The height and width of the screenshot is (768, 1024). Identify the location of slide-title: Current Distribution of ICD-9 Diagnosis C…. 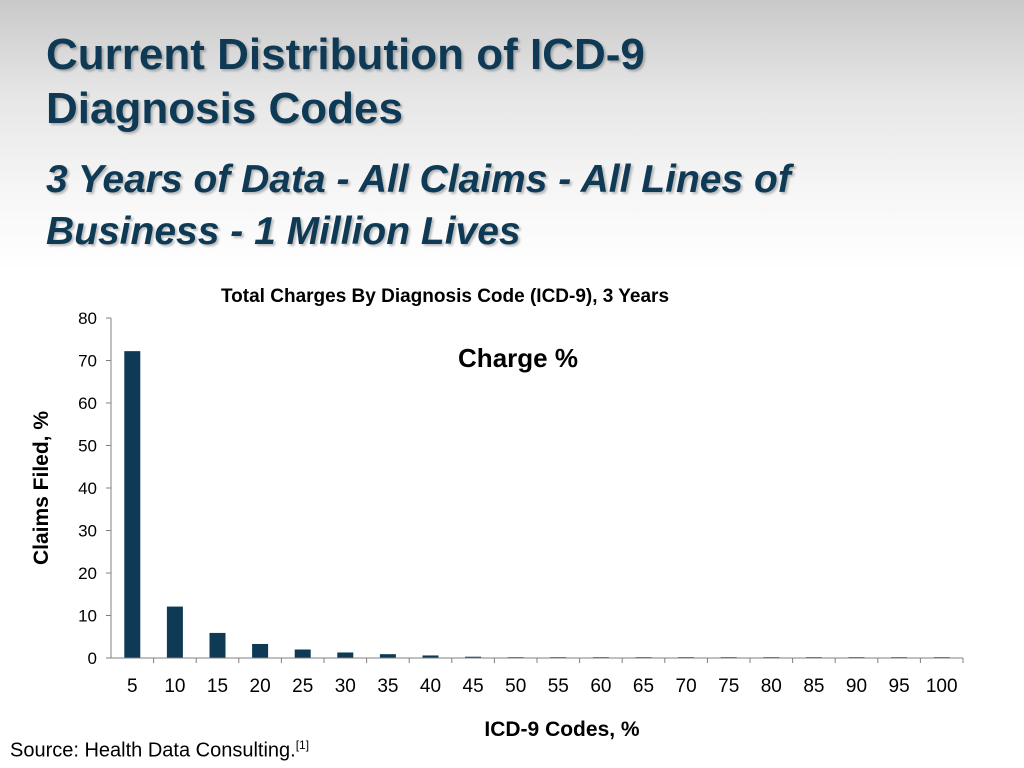
(526, 82).